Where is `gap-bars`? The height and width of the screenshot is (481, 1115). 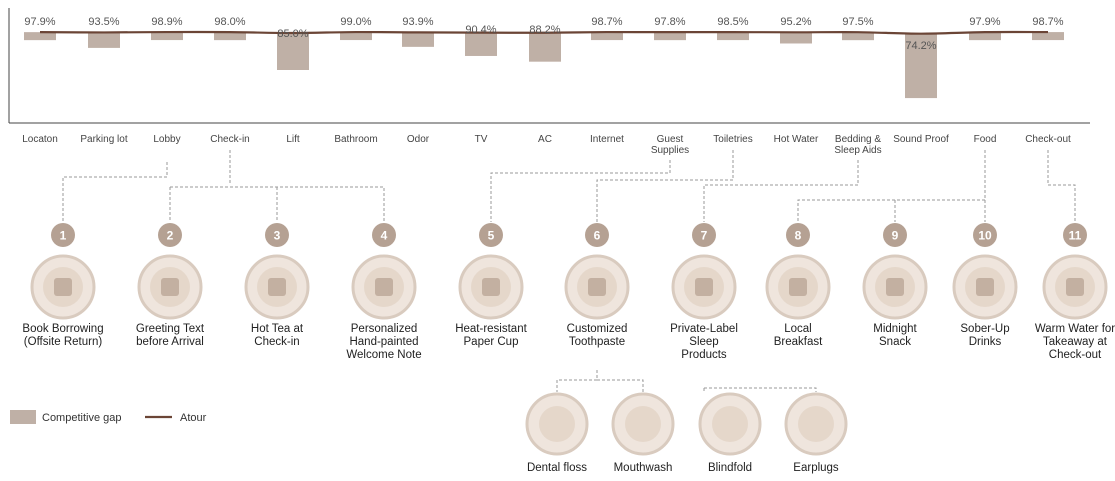
gap-bars is located at coordinates (544, 65).